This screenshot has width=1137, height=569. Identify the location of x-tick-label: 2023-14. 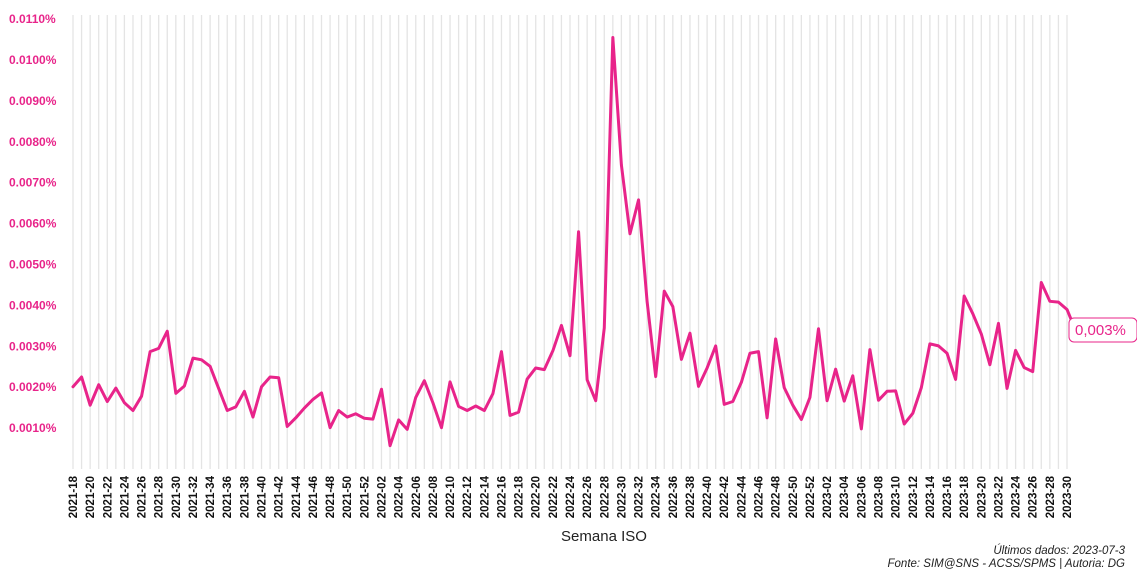
(931, 496).